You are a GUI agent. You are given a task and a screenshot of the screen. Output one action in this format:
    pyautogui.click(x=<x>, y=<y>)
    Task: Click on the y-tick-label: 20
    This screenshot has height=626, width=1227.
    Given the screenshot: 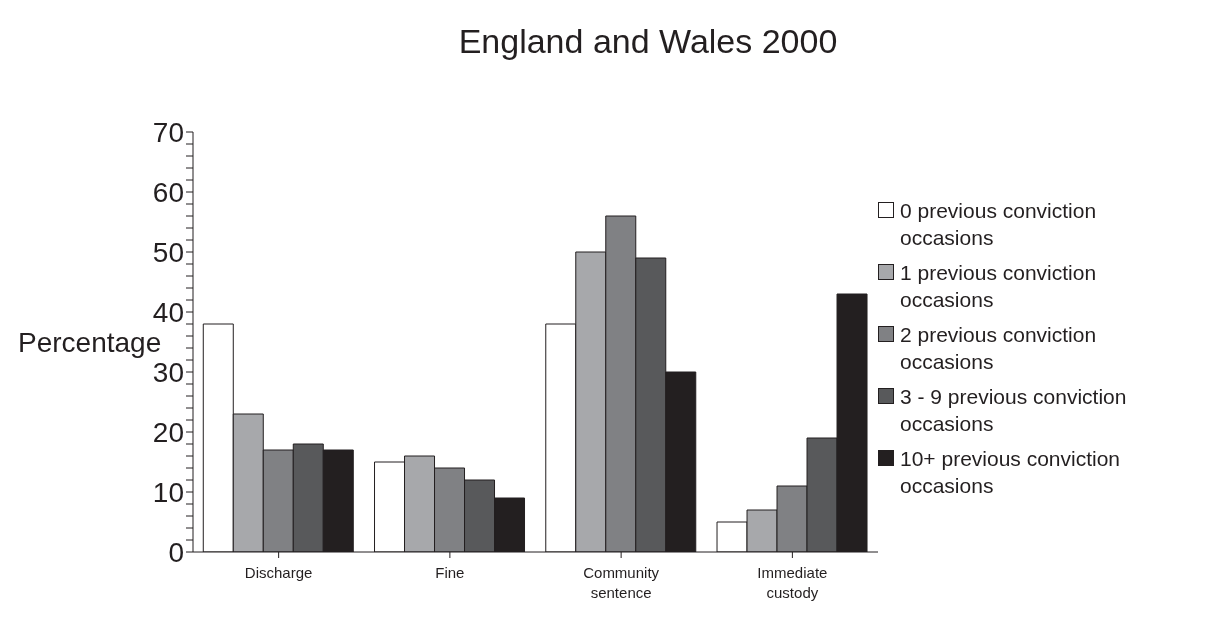 What is the action you would take?
    pyautogui.click(x=168, y=432)
    